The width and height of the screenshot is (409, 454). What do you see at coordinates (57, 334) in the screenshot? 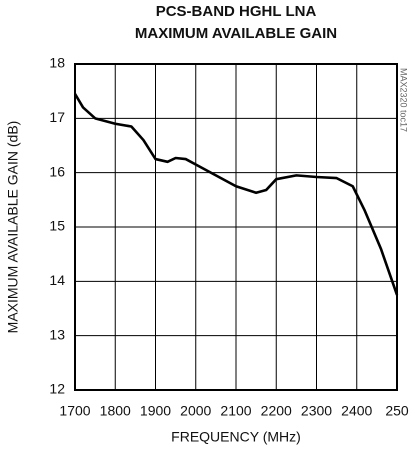
I see `y-tick-label: 13` at bounding box center [57, 334].